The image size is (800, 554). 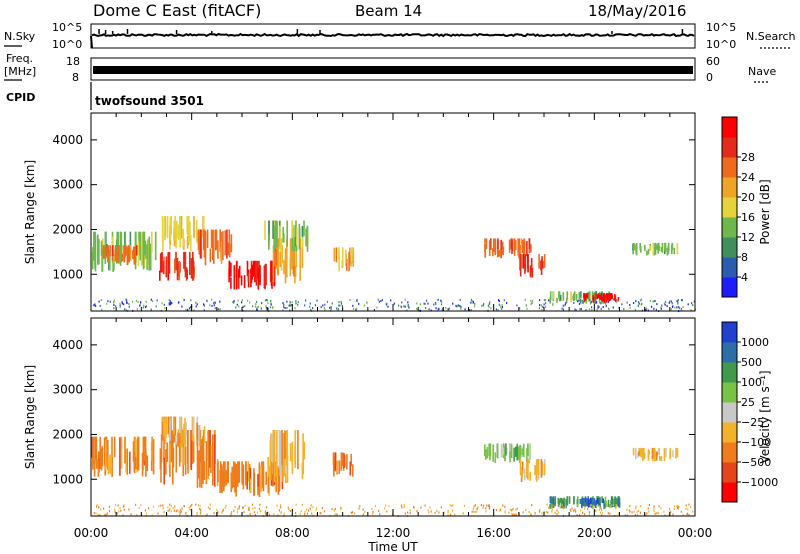 I want to click on nave-label: Nave, so click(x=762, y=71).